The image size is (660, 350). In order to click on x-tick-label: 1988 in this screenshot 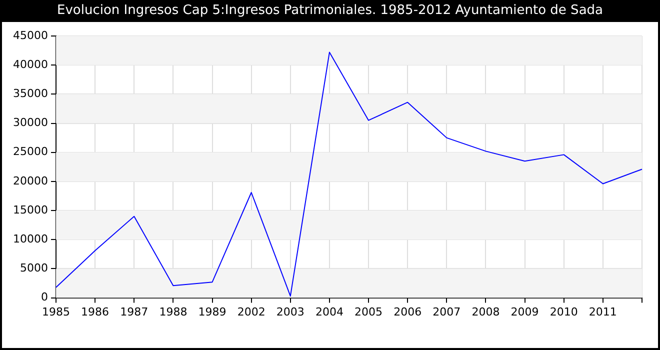, I will do `click(173, 311)`.